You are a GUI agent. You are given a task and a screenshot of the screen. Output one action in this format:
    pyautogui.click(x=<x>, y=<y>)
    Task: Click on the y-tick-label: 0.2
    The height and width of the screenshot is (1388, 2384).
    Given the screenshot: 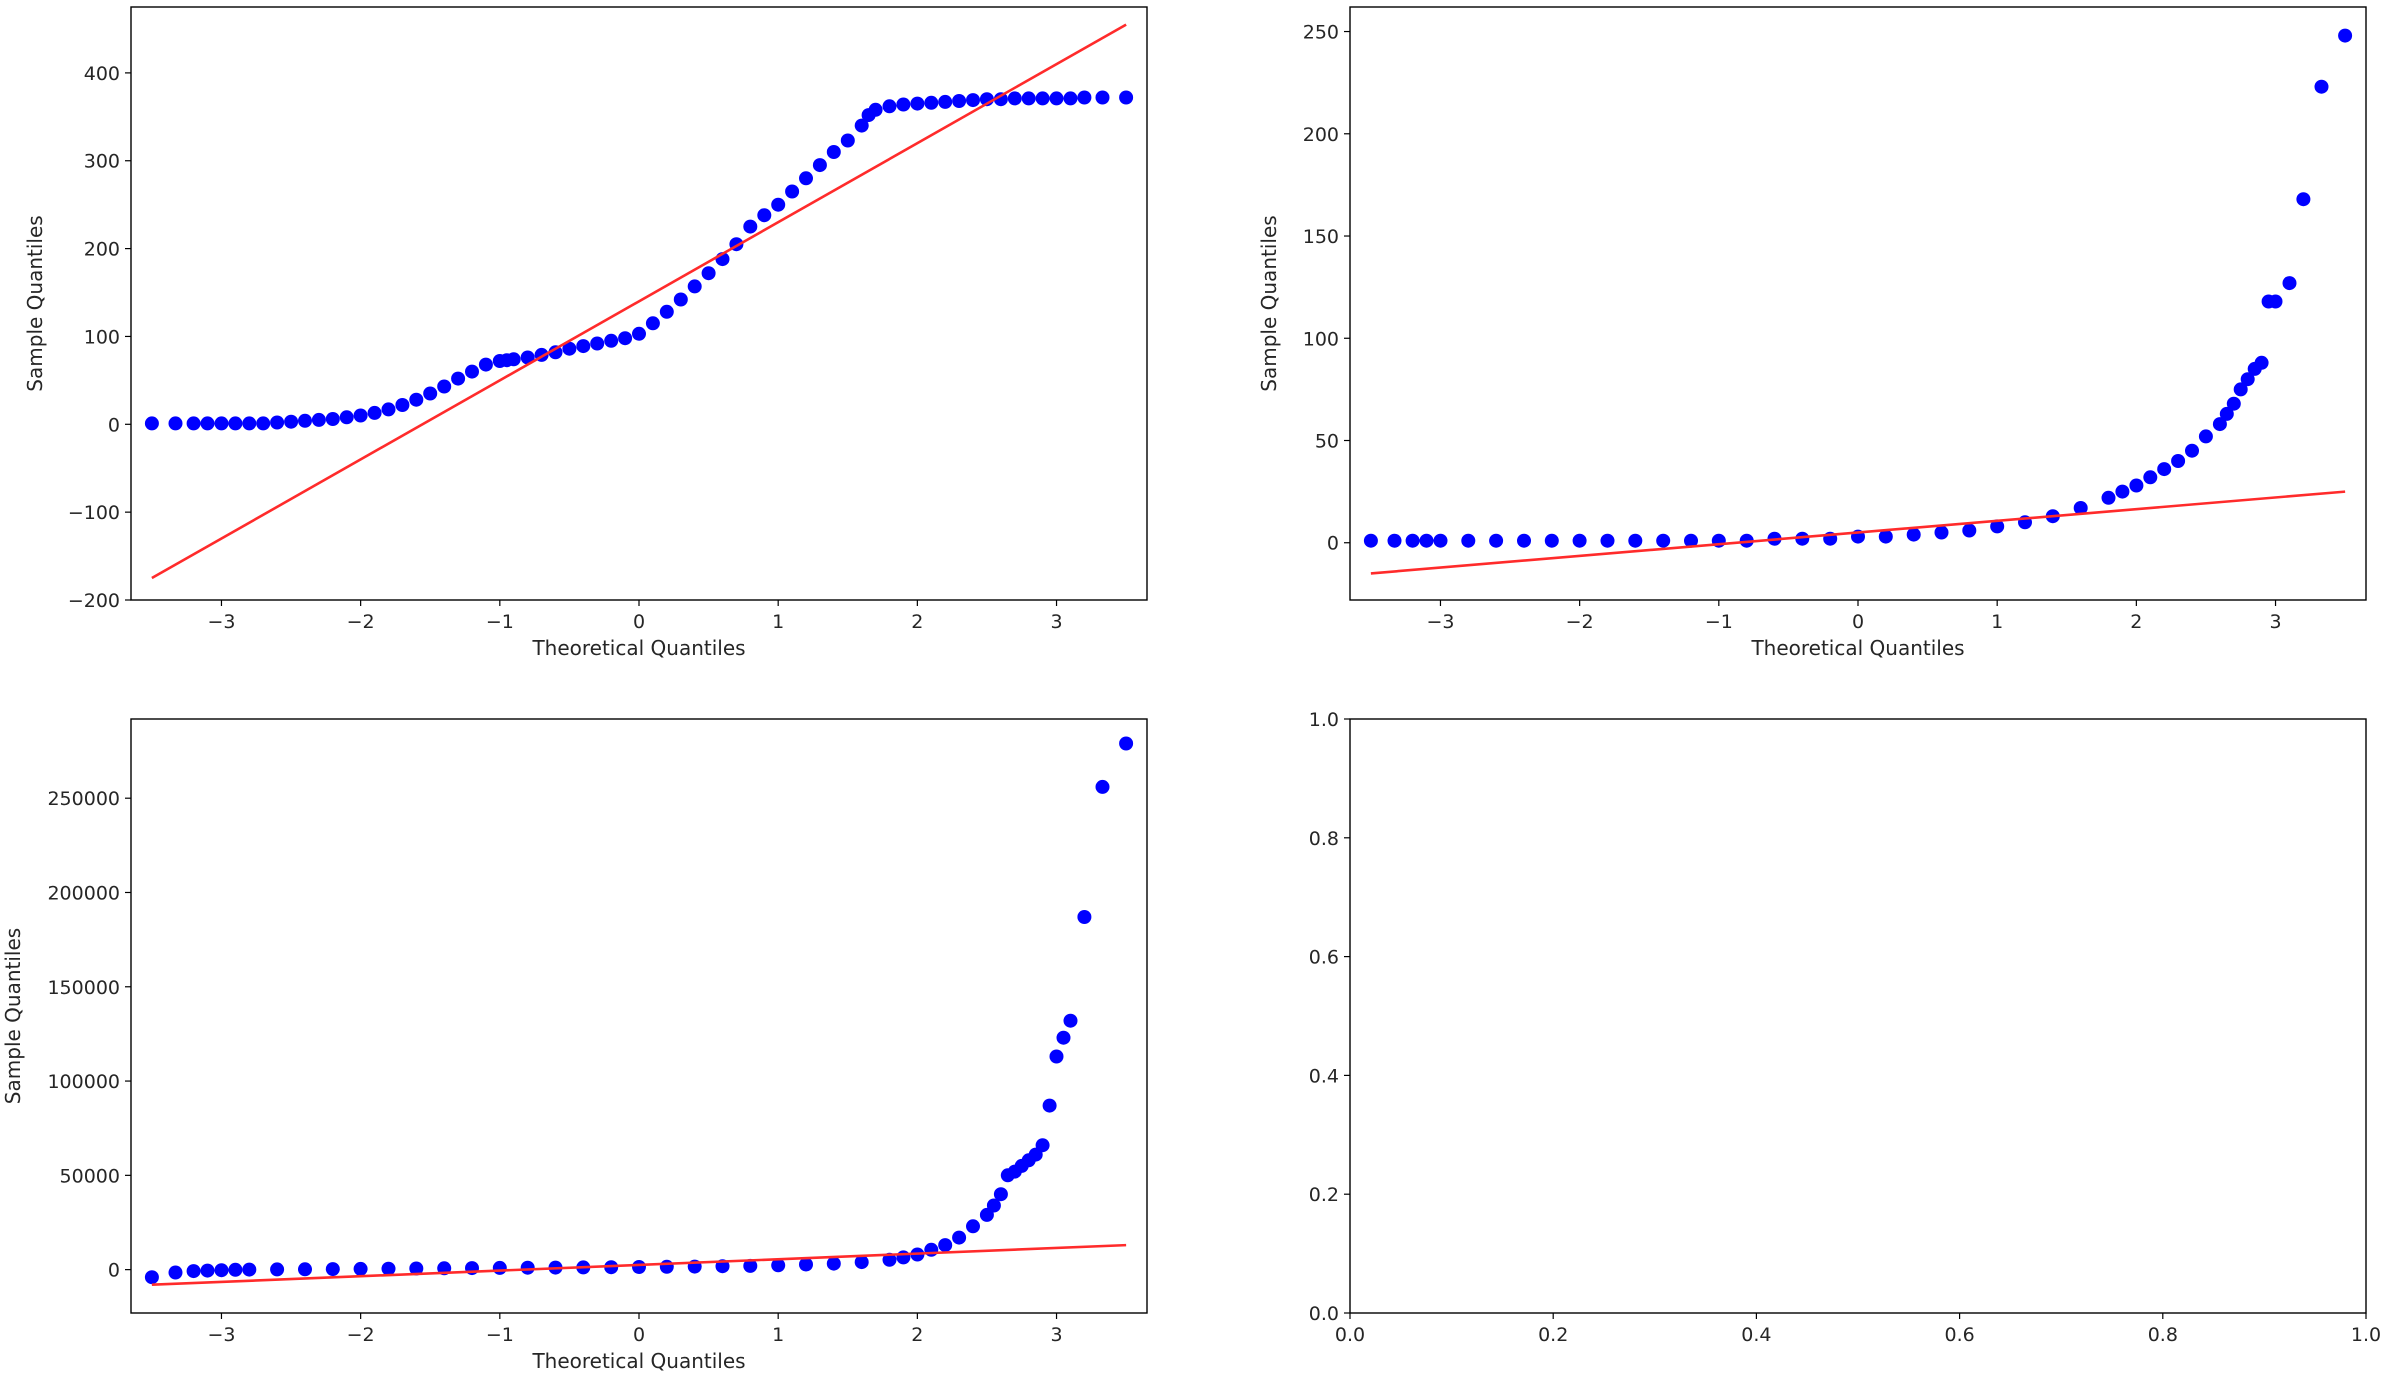 What is the action you would take?
    pyautogui.click(x=1324, y=1195)
    